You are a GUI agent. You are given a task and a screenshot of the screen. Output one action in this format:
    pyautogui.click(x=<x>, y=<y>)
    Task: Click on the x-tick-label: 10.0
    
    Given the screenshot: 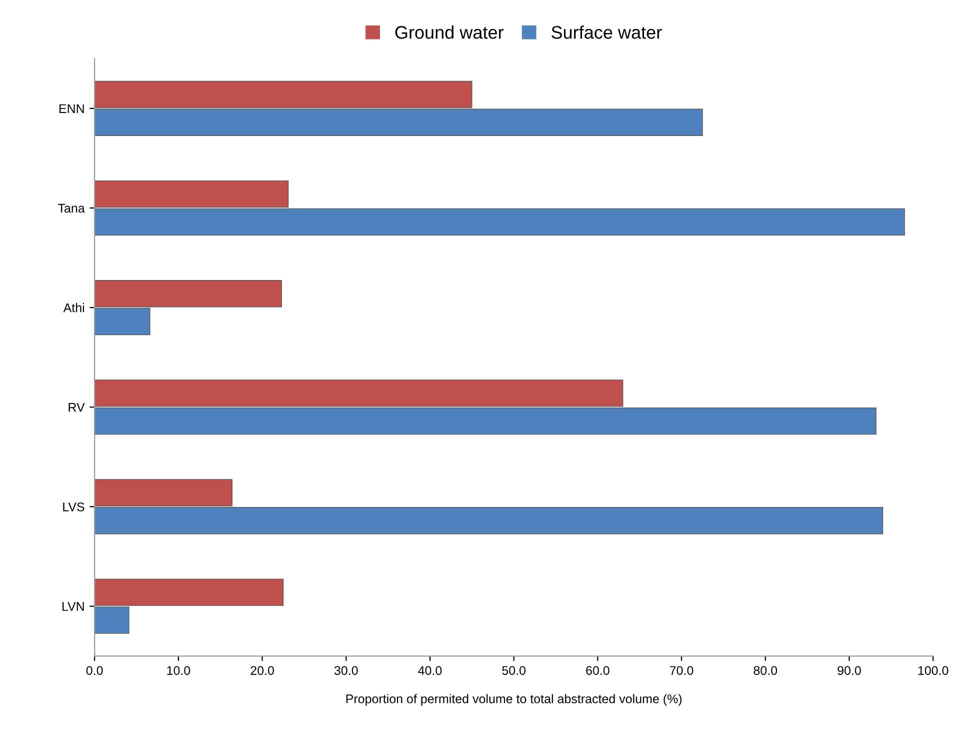 What is the action you would take?
    pyautogui.click(x=178, y=670)
    